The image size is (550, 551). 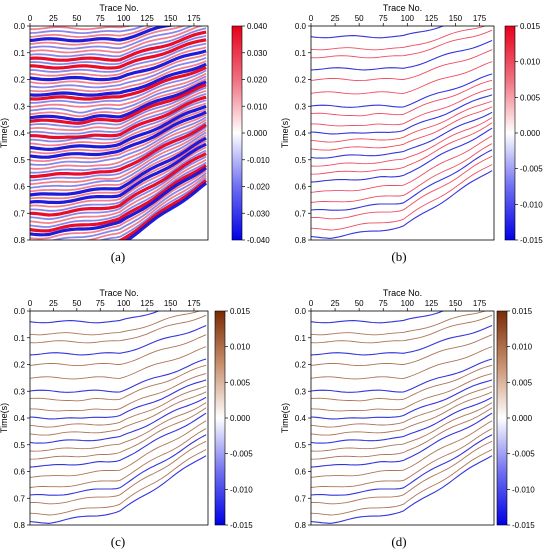 What do you see at coordinates (257, 106) in the screenshot?
I see `colorbar-tick-label: 0.010` at bounding box center [257, 106].